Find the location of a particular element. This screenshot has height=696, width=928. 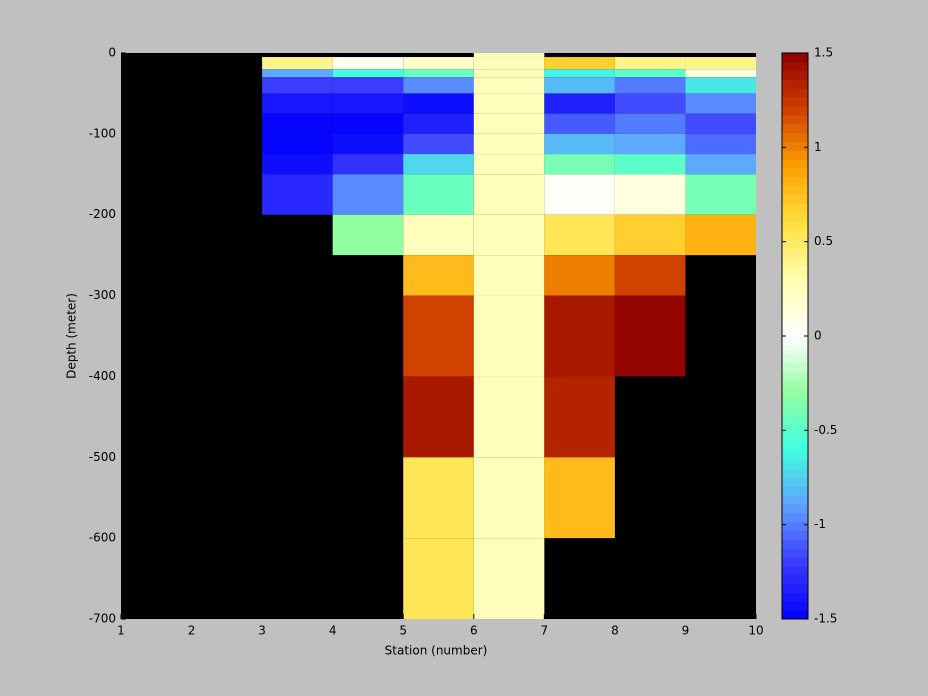

x-tick-label: 8 is located at coordinates (615, 631).